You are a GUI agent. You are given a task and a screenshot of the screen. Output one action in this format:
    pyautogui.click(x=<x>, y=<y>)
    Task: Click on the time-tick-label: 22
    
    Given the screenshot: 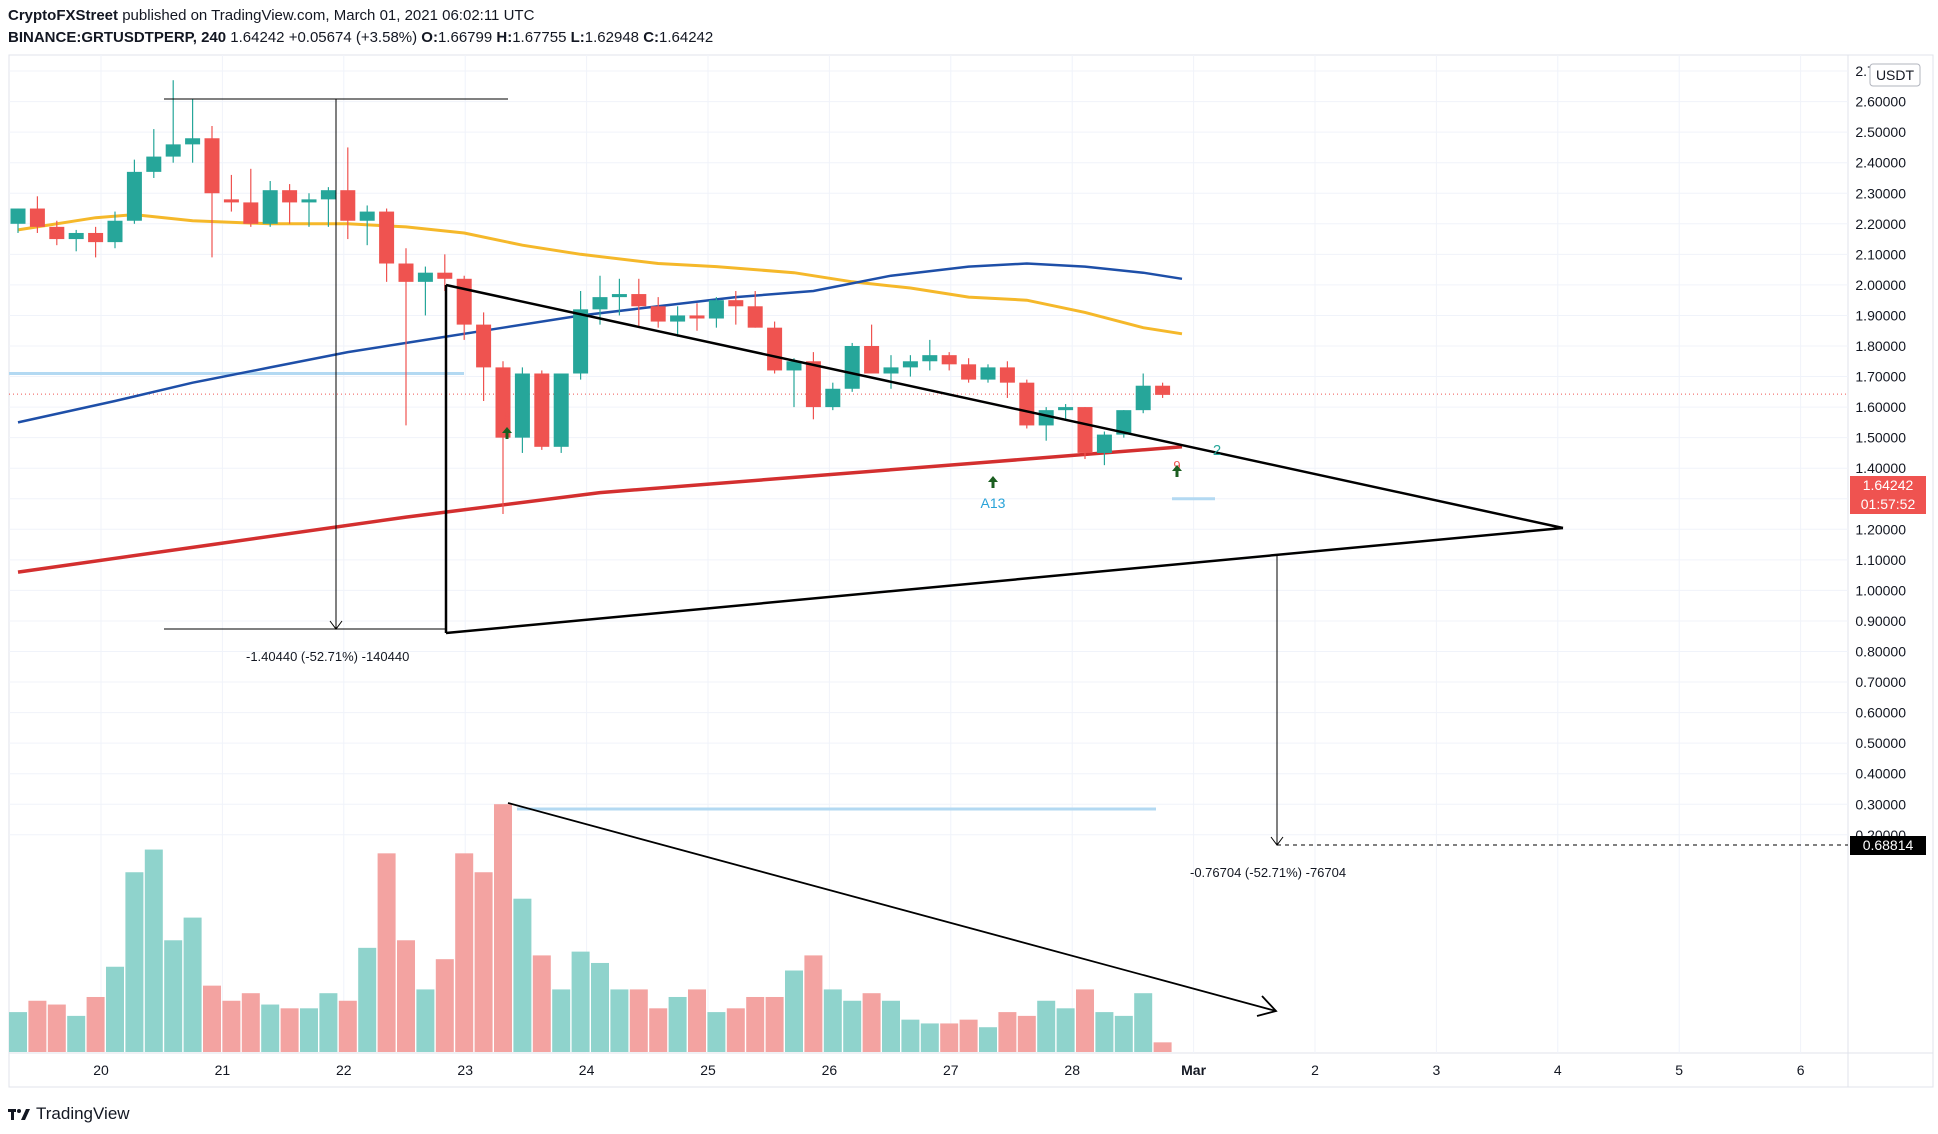 What is the action you would take?
    pyautogui.click(x=344, y=1070)
    